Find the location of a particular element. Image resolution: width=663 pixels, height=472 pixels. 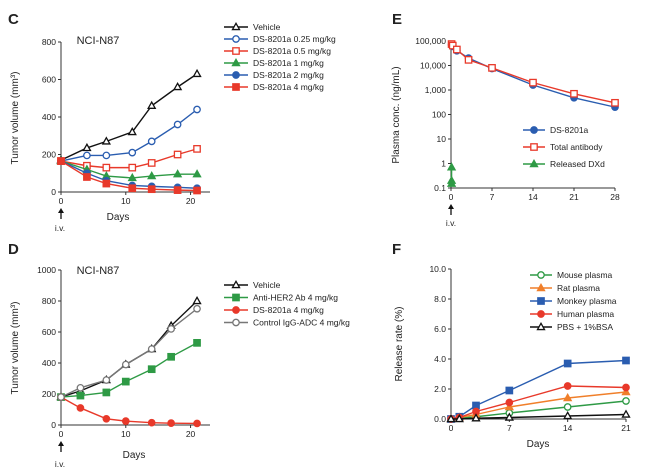

panel-e-series-total-antibody is located at coordinates (533, 73).